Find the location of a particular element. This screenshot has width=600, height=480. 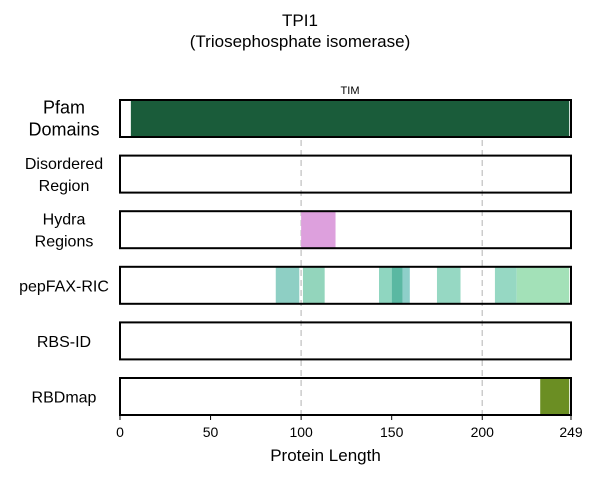

track-label: Disordered is located at coordinates (64, 164).